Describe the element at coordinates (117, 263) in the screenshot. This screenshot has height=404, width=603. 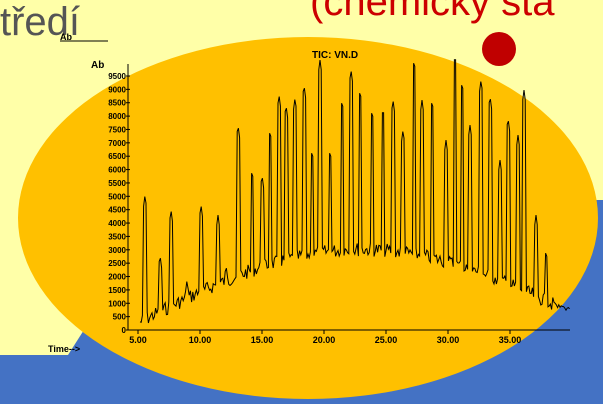
I see `y-tick-label: 2500` at that location.